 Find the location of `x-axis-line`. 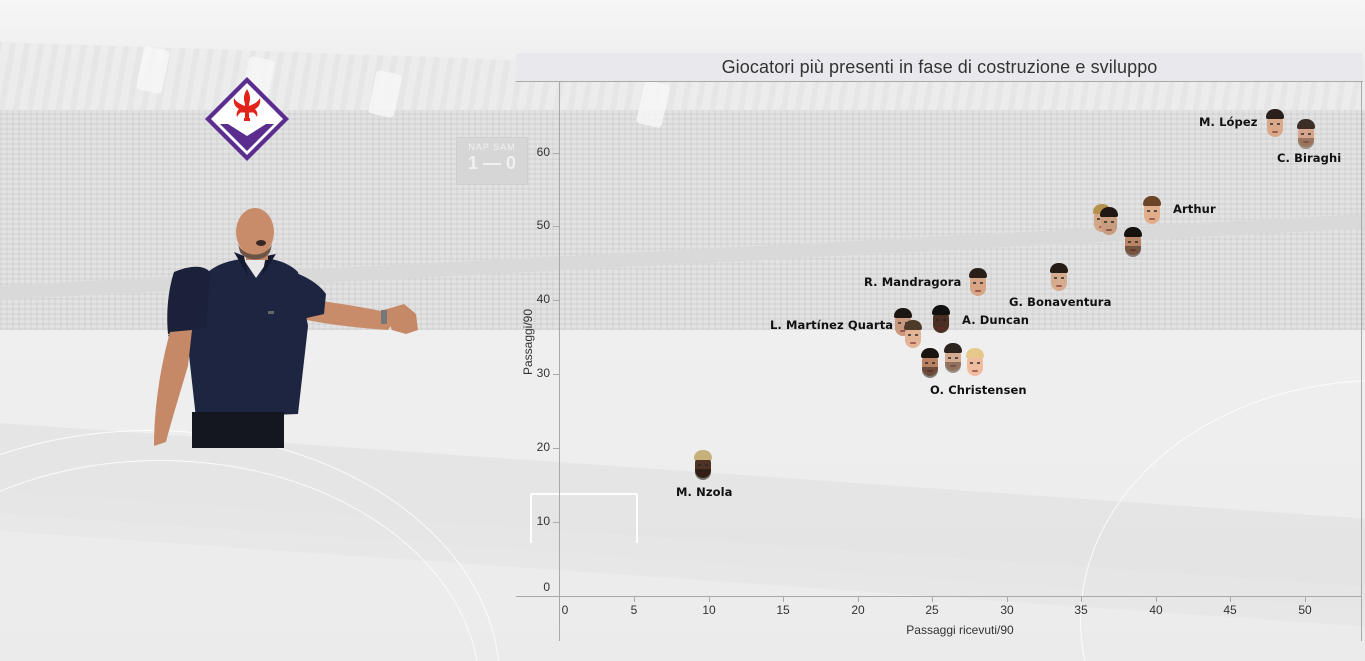

x-axis-line is located at coordinates (939, 596).